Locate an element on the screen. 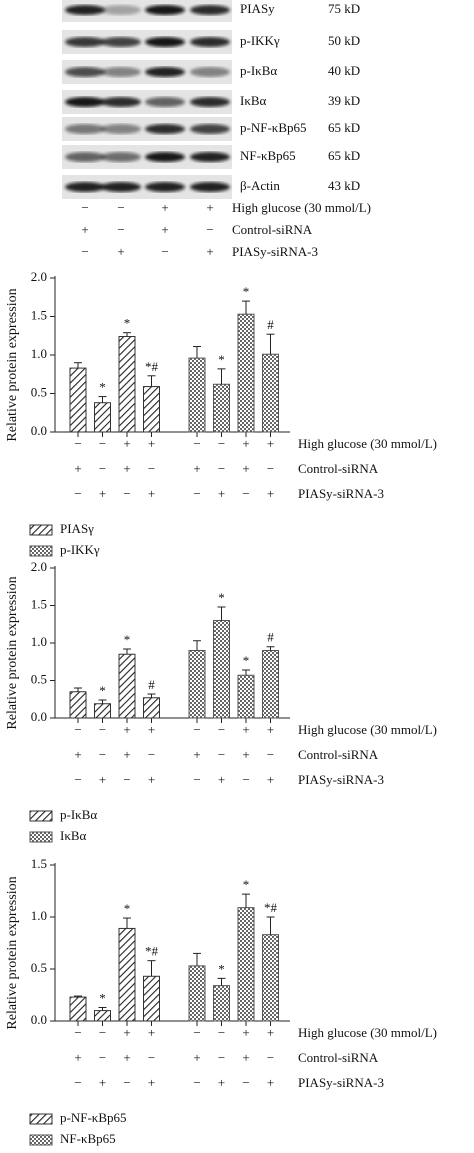 The height and width of the screenshot is (1153, 474). y-tick-label: 0.0 is located at coordinates (39, 430).